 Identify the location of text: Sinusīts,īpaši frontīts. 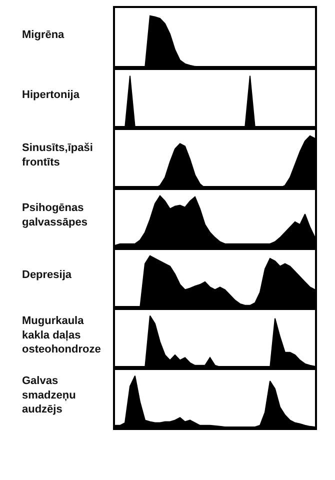
(57, 155).